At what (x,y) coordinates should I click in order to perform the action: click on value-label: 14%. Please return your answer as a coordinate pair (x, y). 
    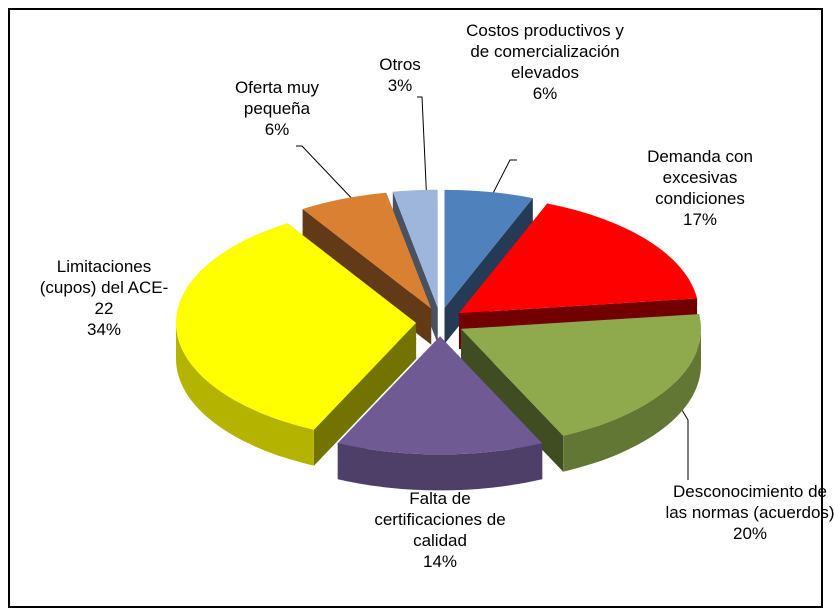
    Looking at the image, I should click on (440, 561).